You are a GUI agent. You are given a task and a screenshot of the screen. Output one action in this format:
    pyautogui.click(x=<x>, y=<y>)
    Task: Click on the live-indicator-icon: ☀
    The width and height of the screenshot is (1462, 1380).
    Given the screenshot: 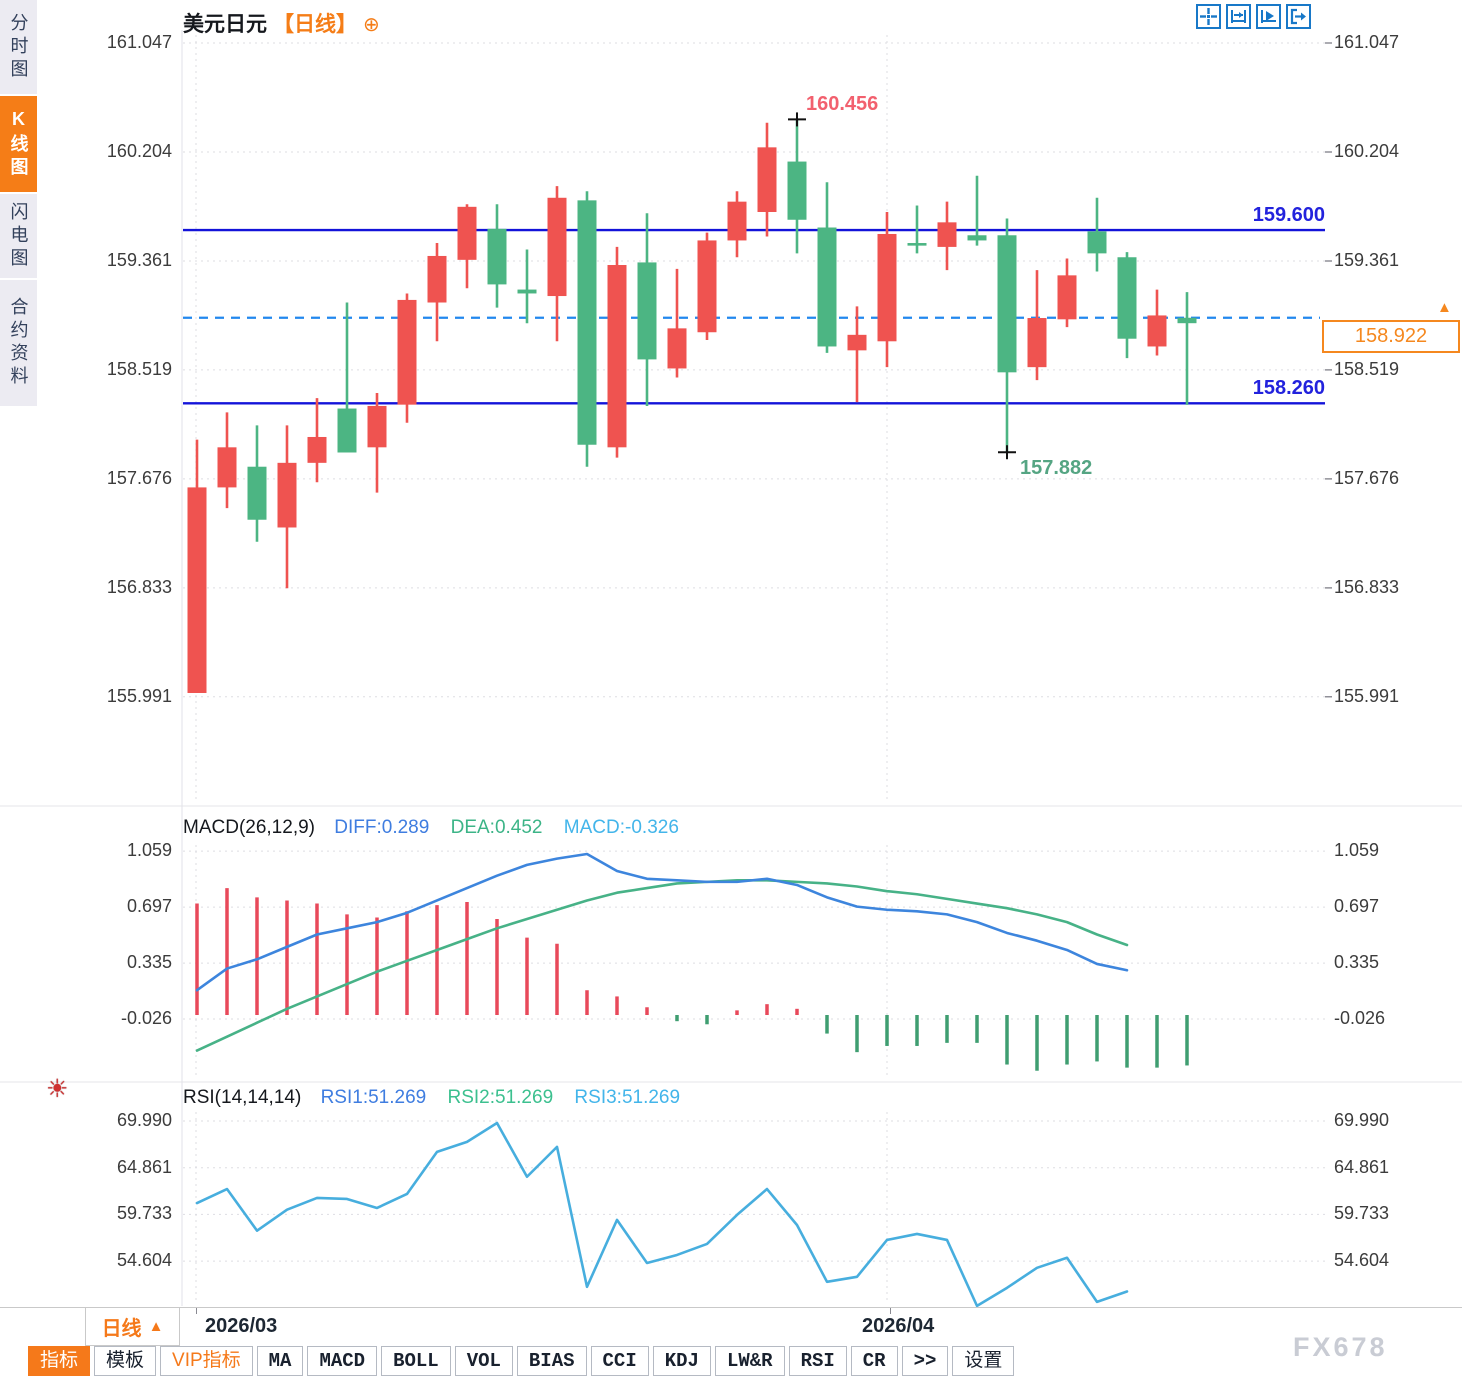 What is the action you would take?
    pyautogui.click(x=57, y=1089)
    